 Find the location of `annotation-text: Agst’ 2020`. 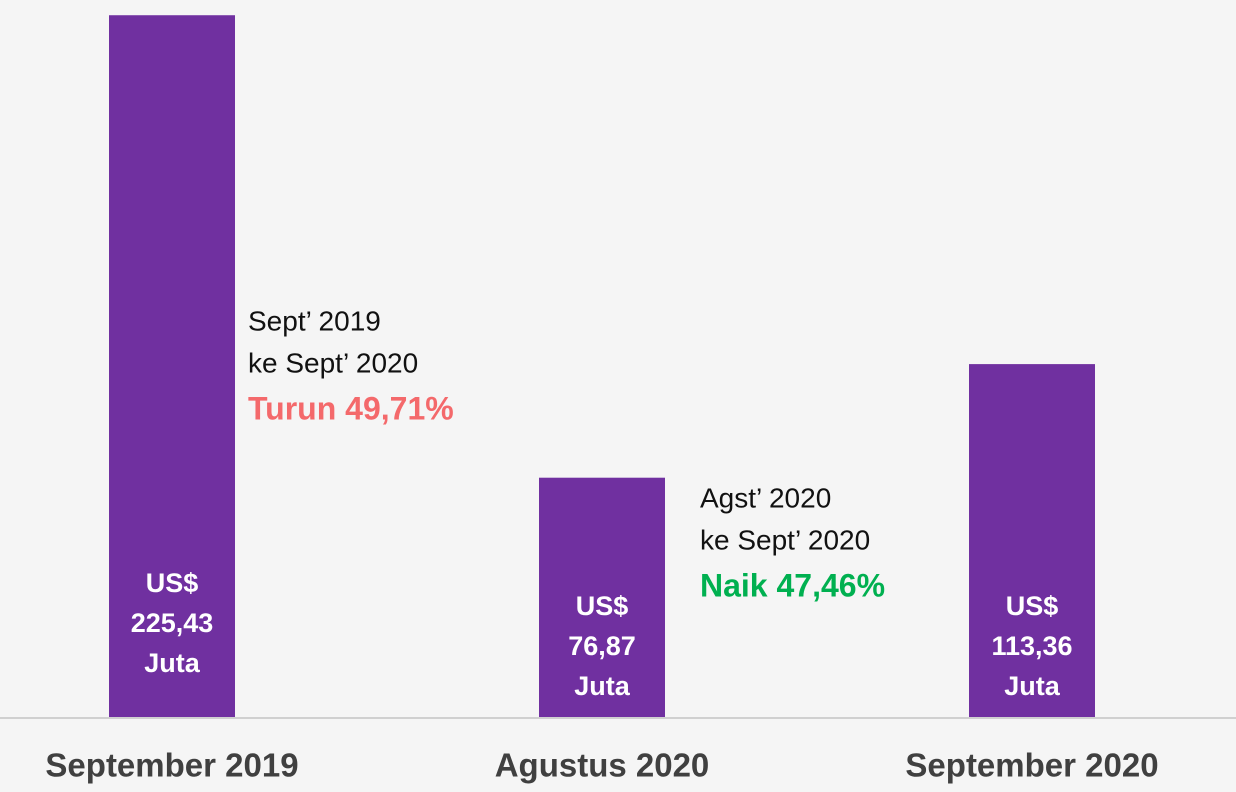

annotation-text: Agst’ 2020 is located at coordinates (765, 497).